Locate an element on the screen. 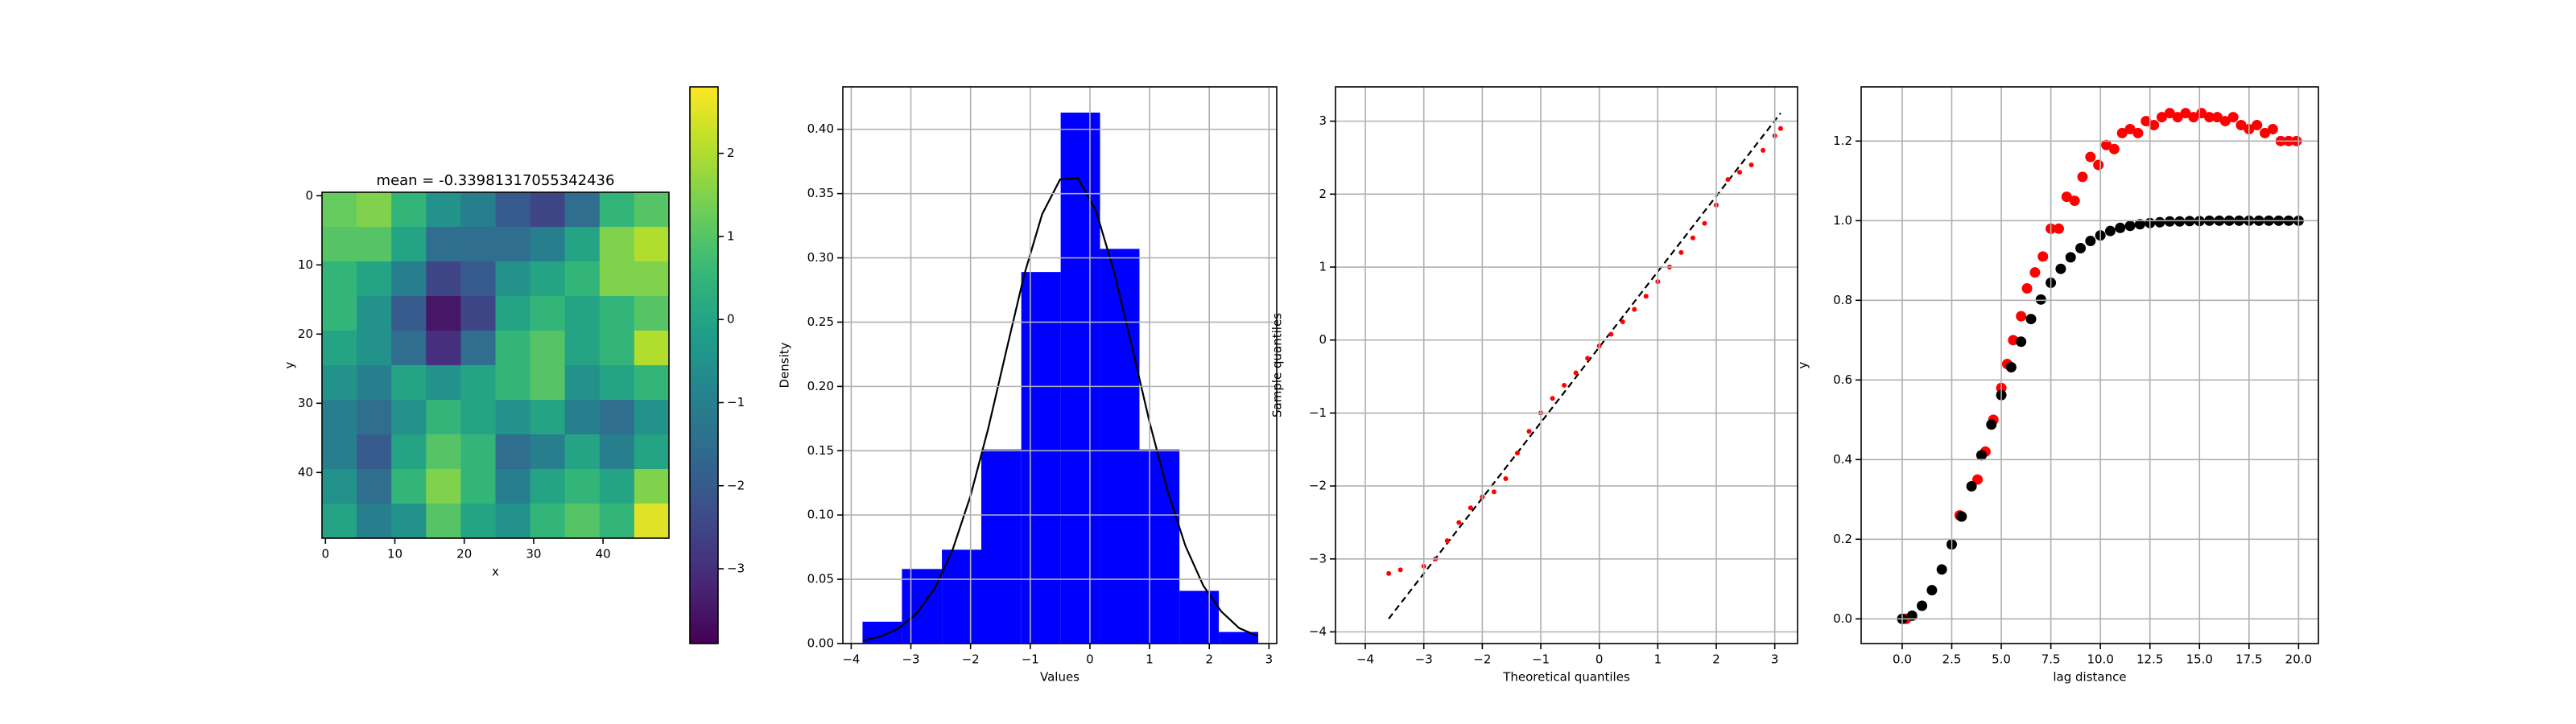  y-tick-label: −1 is located at coordinates (1318, 412).